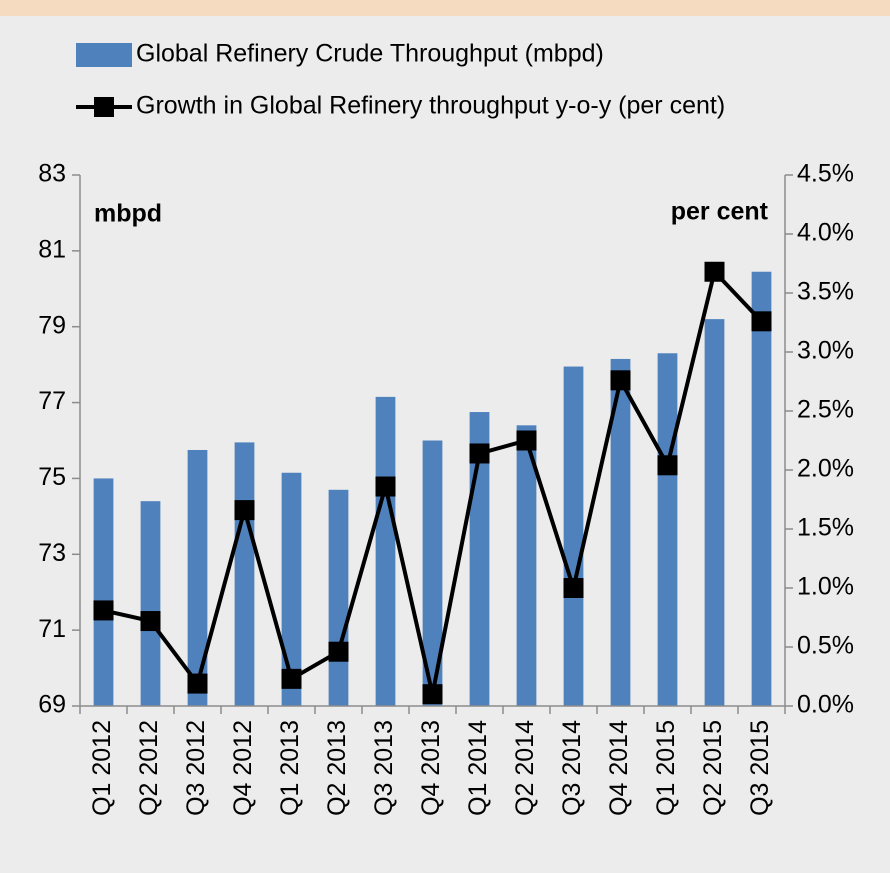 This screenshot has height=873, width=890. What do you see at coordinates (713, 768) in the screenshot?
I see `x-tick-label: Q2 2015` at bounding box center [713, 768].